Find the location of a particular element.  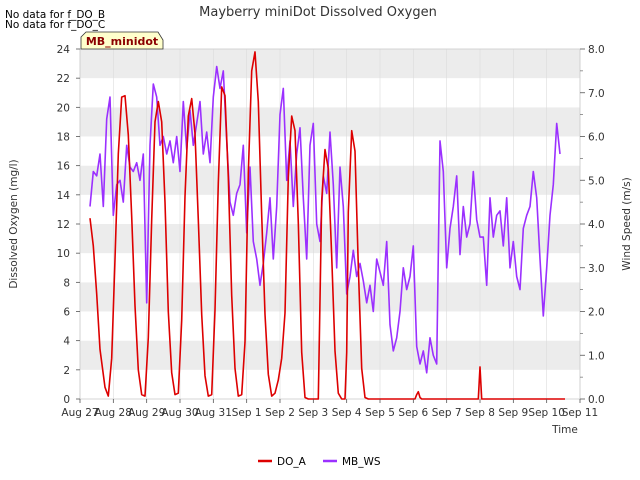

right-tick-label: 5.0 is located at coordinates (596, 181).